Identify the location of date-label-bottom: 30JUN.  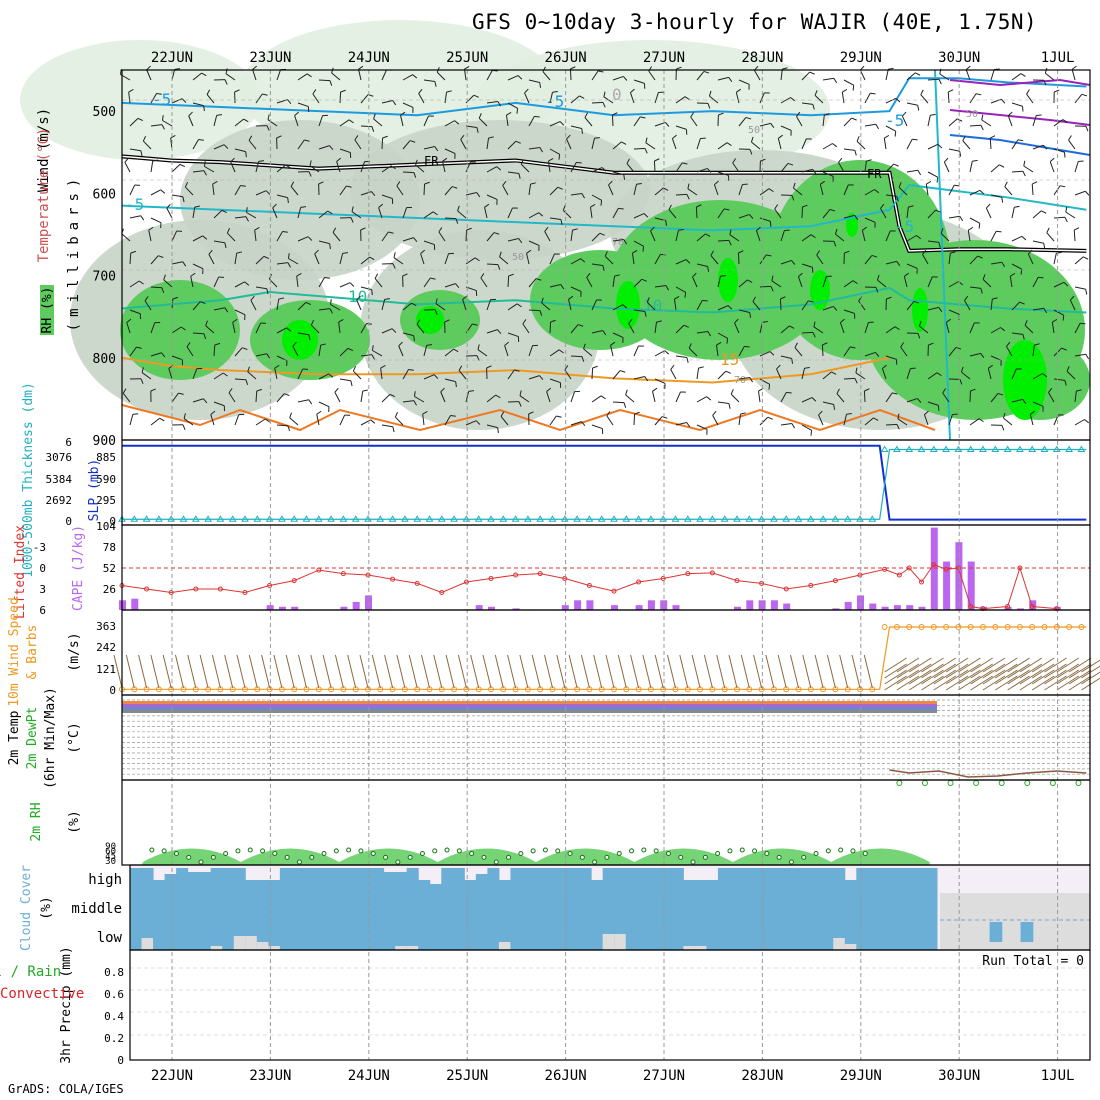
(959, 1076).